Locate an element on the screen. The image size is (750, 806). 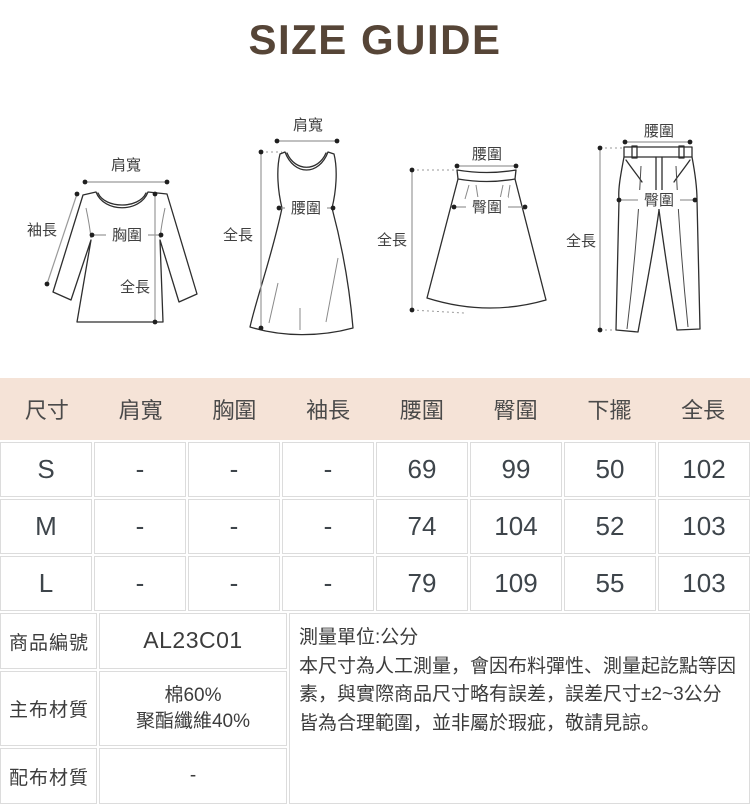
skirt-outline is located at coordinates (486, 239).